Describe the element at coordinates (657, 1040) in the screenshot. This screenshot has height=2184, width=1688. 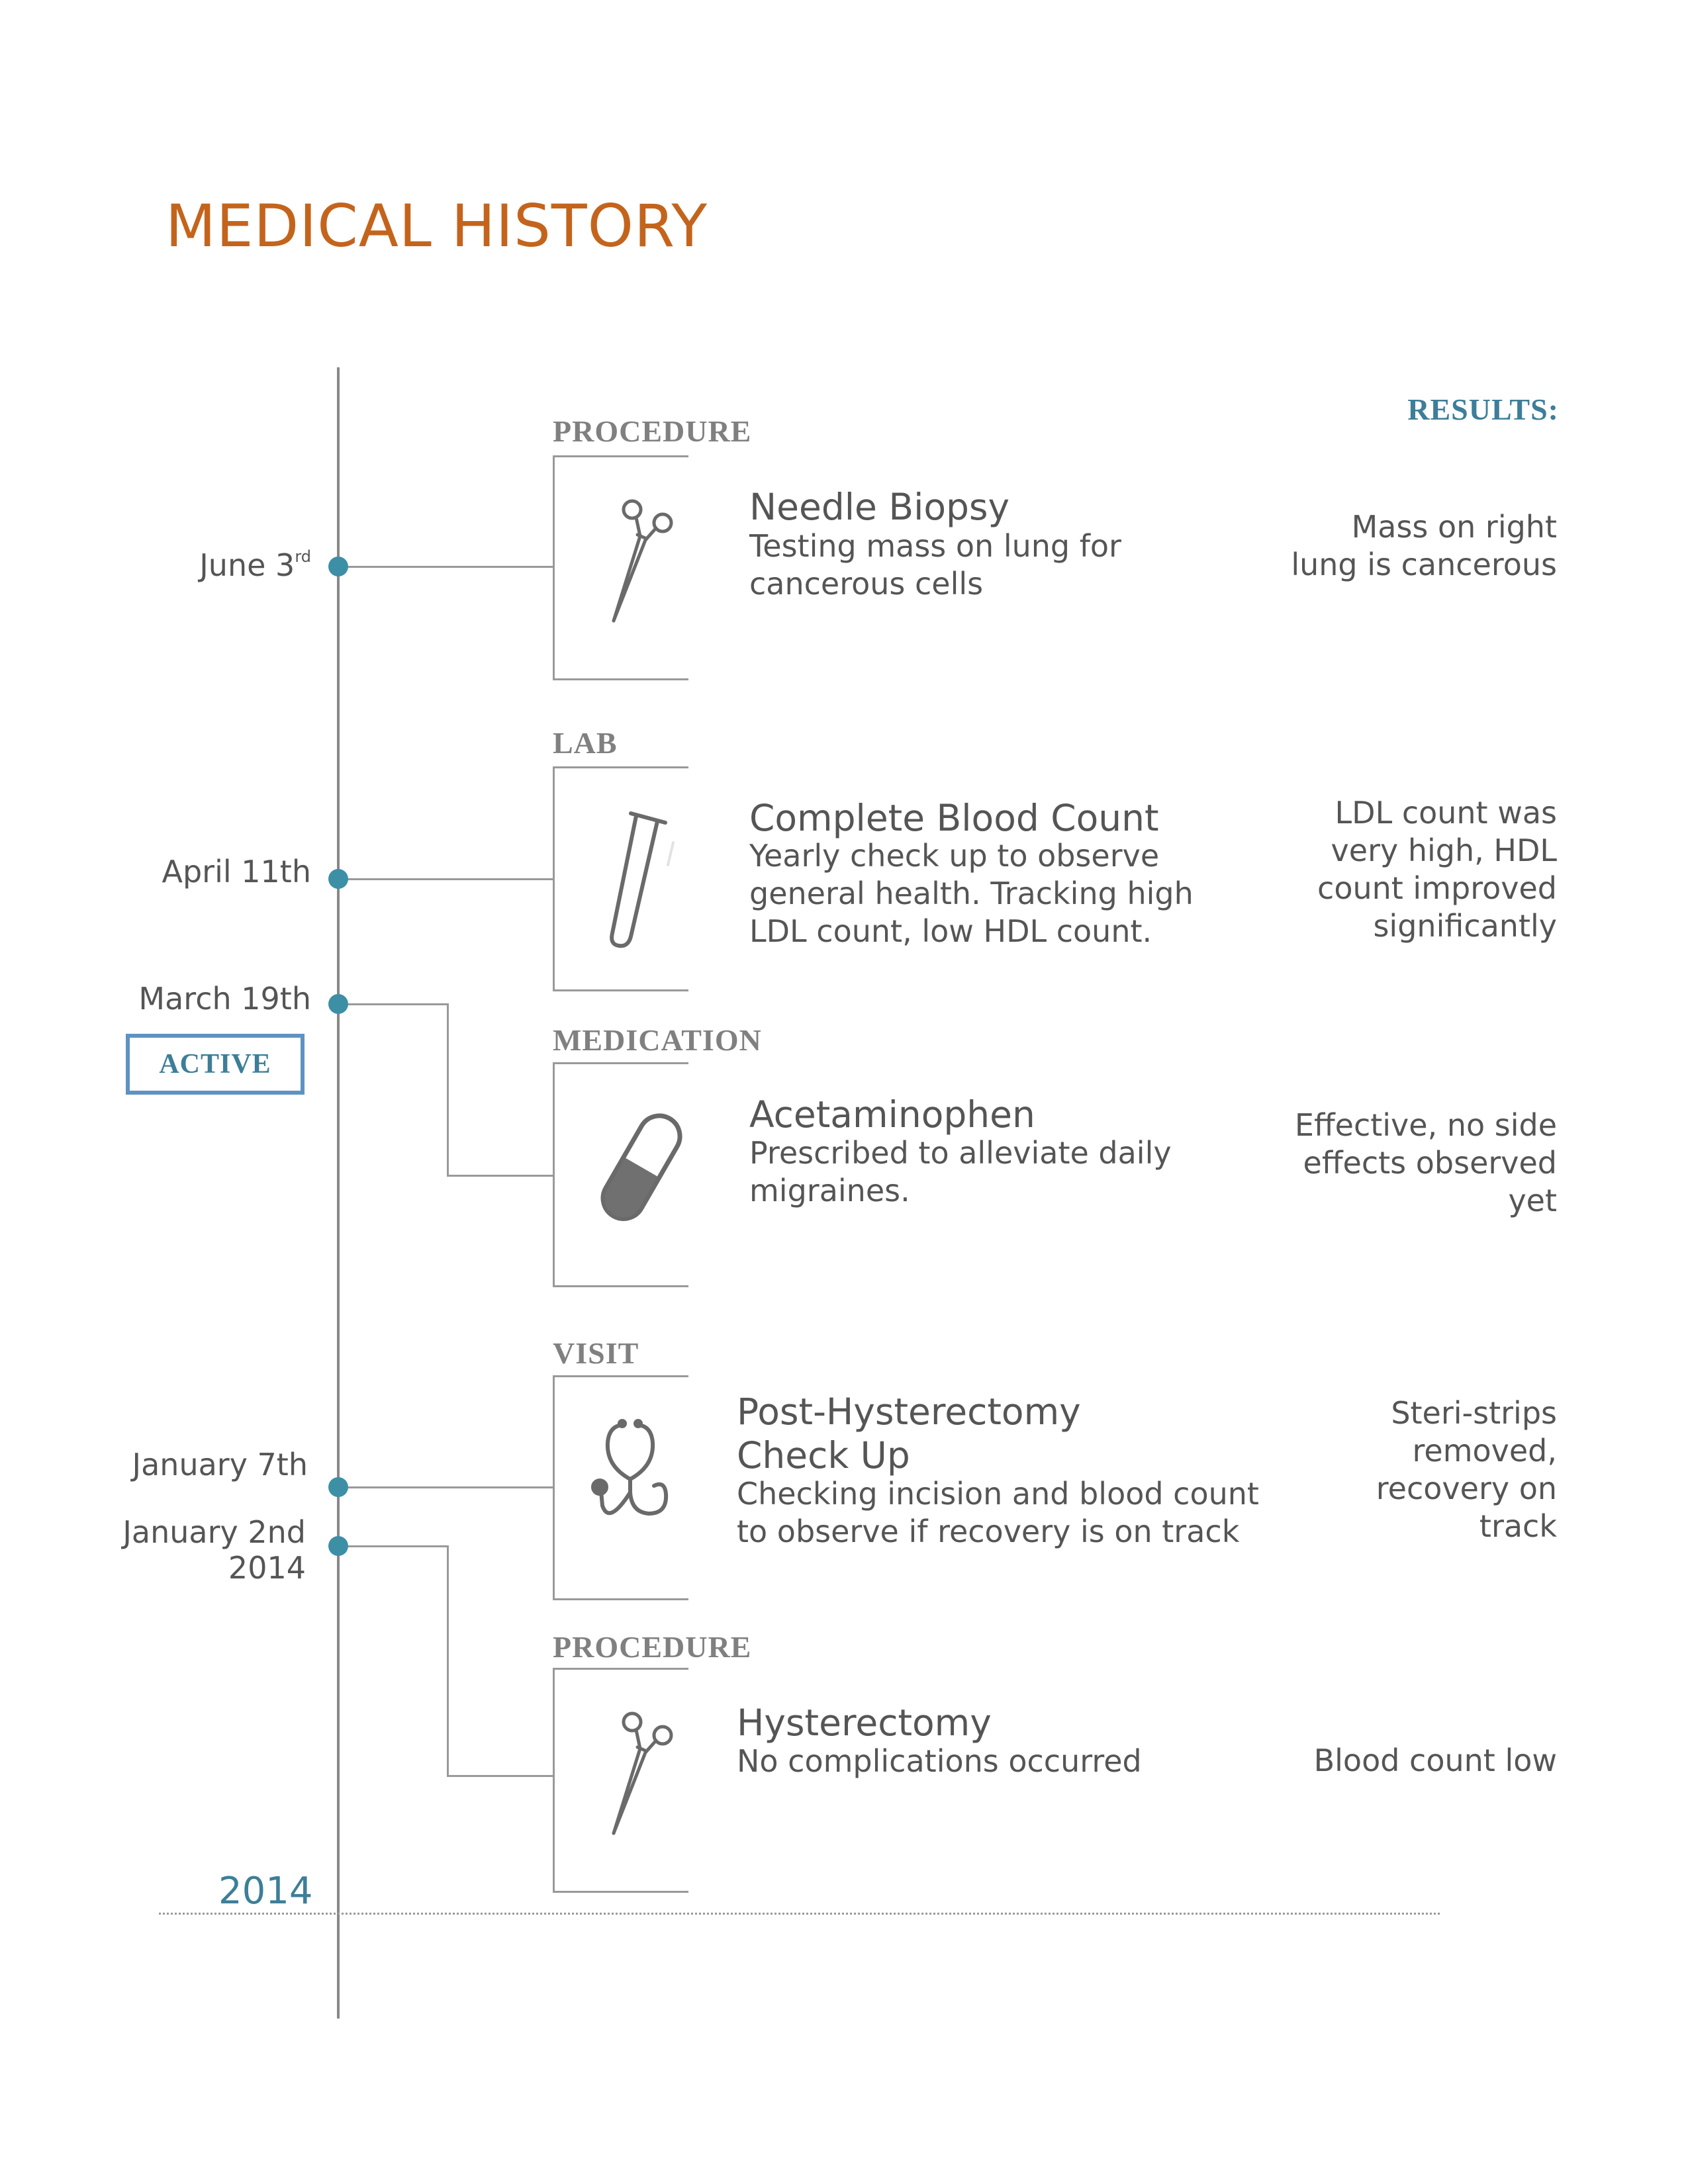
I see `category-medication: MEDICATION` at that location.